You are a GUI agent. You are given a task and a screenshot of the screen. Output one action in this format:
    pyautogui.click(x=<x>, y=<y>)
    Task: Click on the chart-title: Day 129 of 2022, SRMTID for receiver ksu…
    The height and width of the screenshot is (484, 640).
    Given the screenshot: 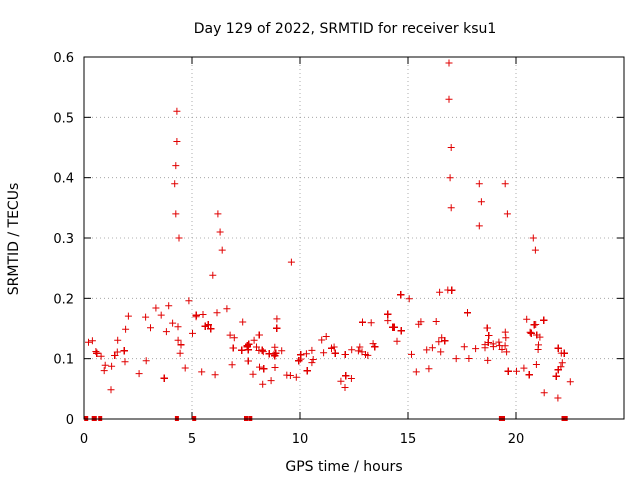 What is the action you would take?
    pyautogui.click(x=345, y=29)
    